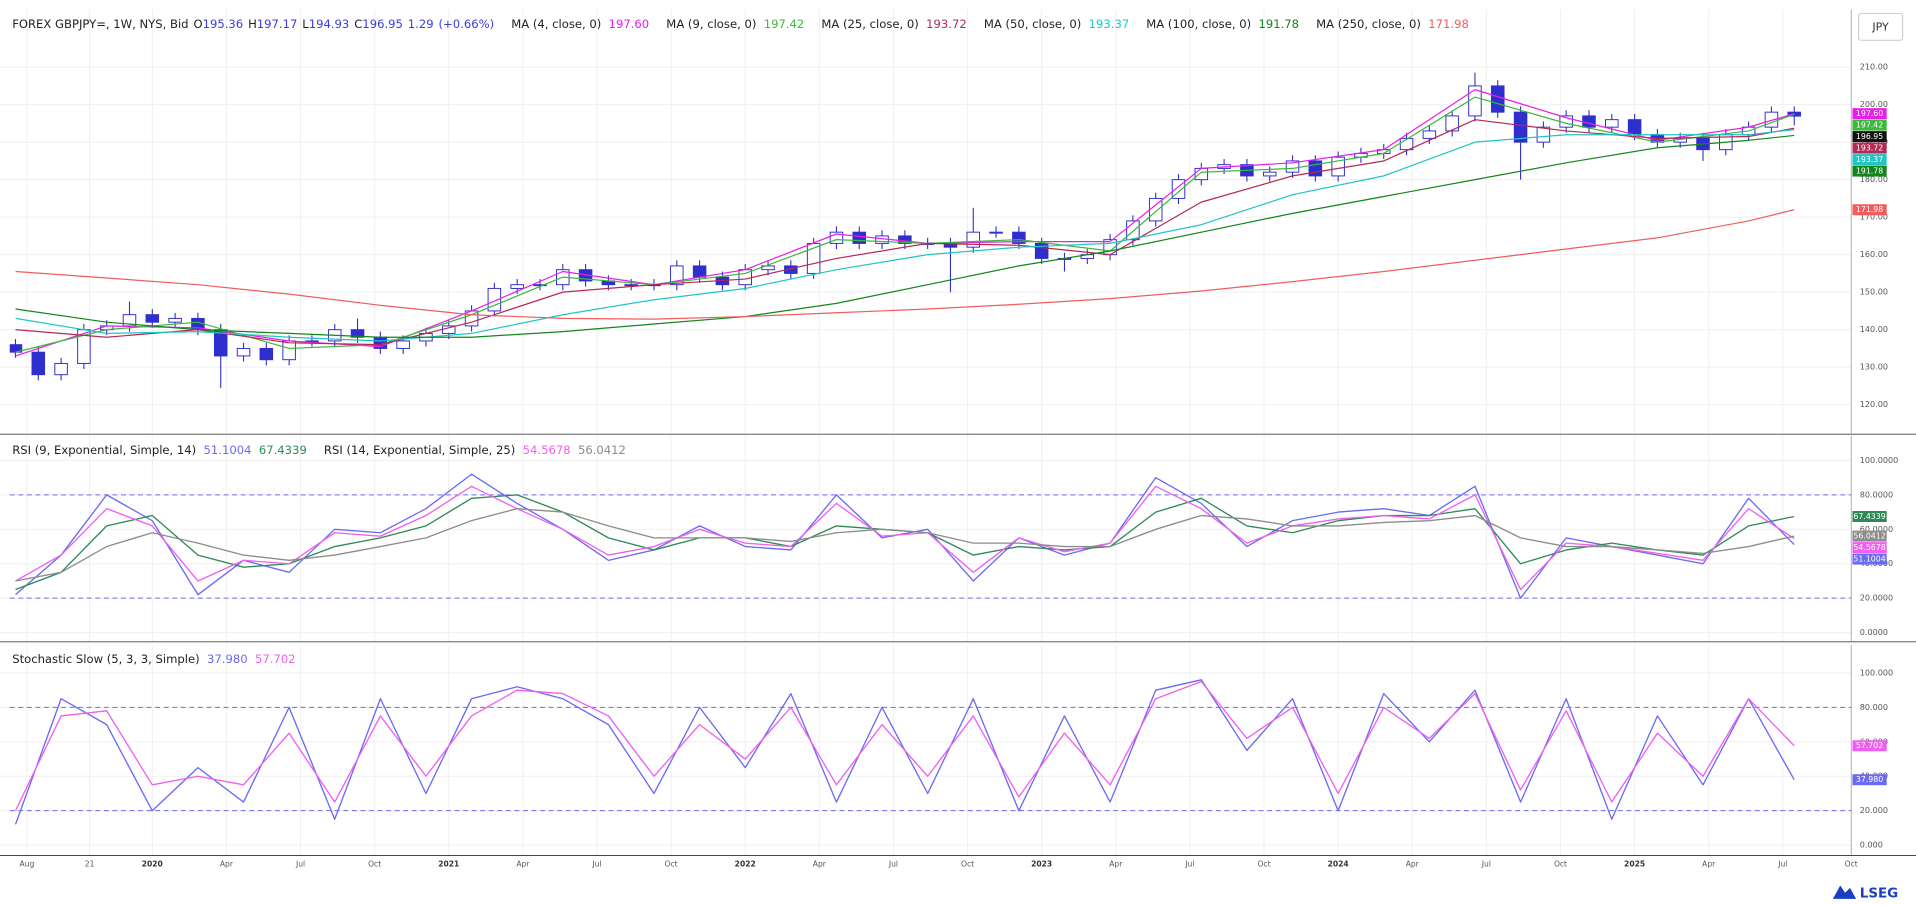 The width and height of the screenshot is (1916, 905). I want to click on legend-text: 1.29, so click(421, 24).